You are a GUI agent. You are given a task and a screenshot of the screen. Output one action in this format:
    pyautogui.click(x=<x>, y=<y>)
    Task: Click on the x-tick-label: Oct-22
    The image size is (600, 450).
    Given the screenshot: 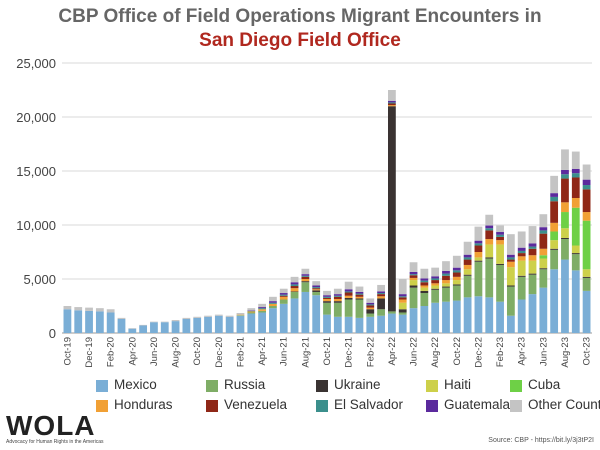 What is the action you would take?
    pyautogui.click(x=457, y=351)
    